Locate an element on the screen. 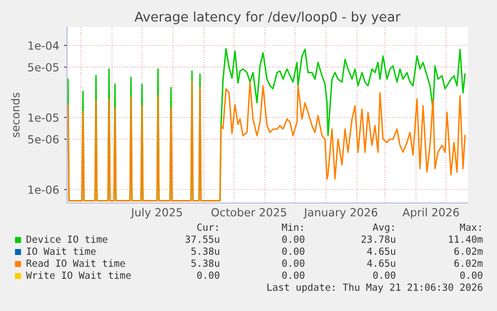 The height and width of the screenshot is (311, 497). text: Max: is located at coordinates (470, 227).